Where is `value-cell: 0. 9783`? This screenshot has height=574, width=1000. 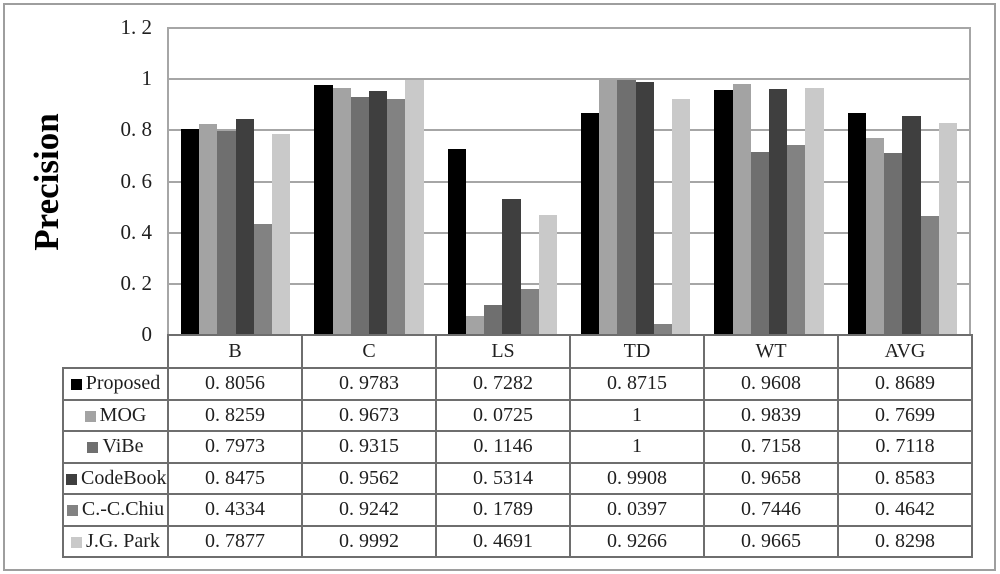
value-cell: 0. 9783 is located at coordinates (369, 384).